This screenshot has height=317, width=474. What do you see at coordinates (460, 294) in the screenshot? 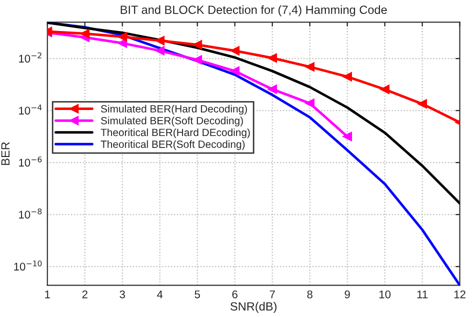
I see `x-tick-label: 12` at bounding box center [460, 294].